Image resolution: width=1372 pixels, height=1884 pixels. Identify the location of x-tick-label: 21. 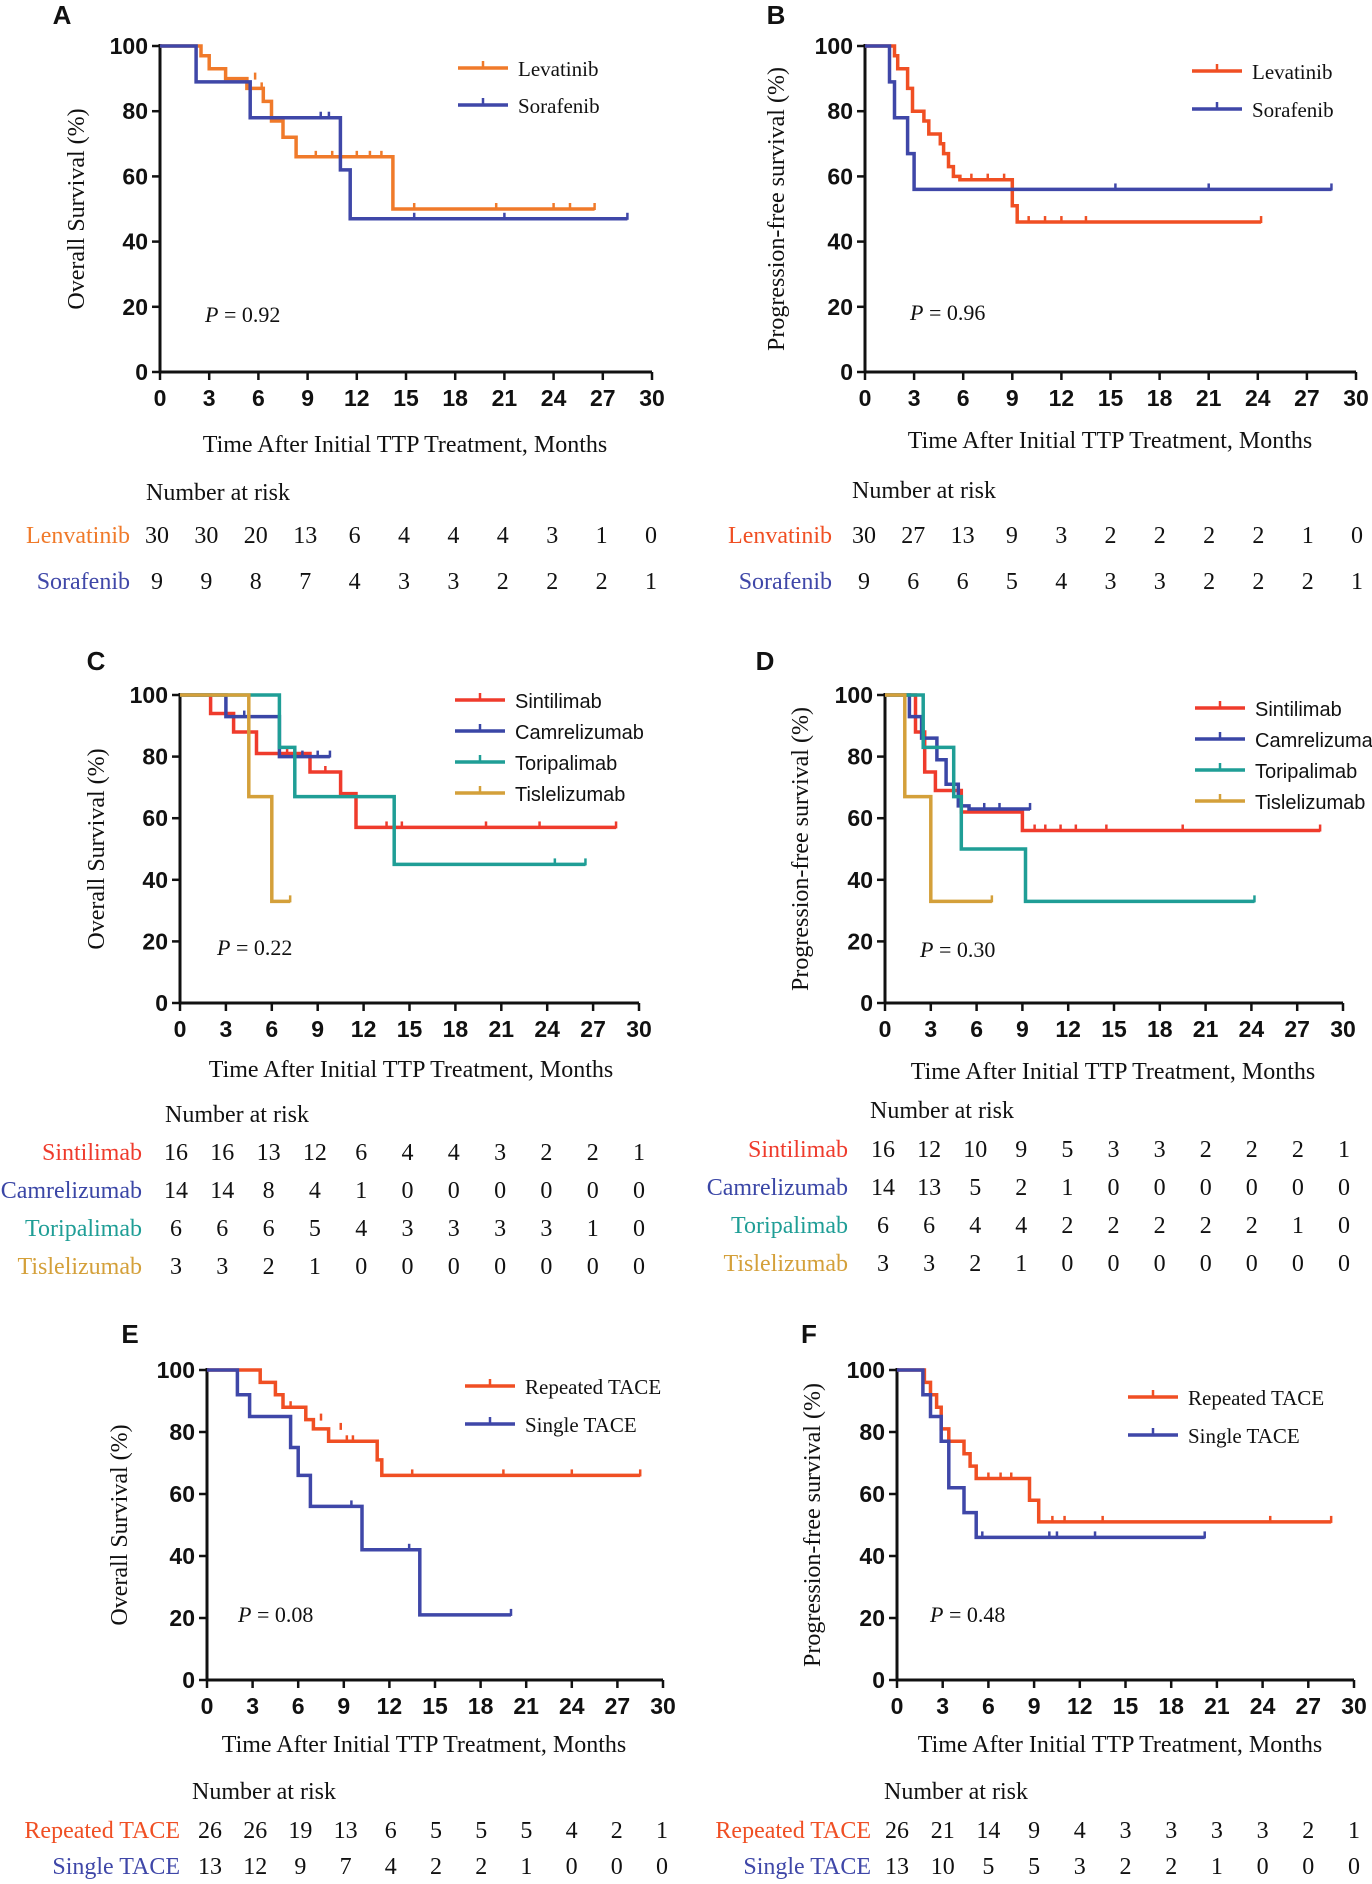
(1206, 1029).